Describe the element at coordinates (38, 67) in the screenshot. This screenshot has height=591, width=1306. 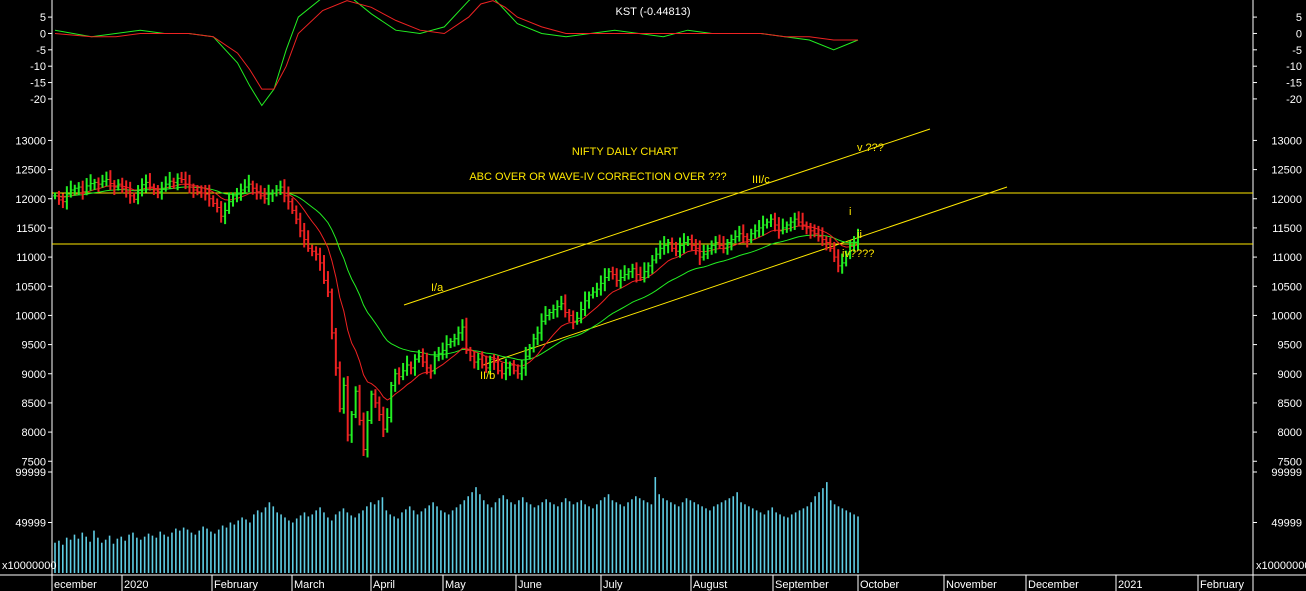
I see `kst-tick-label: -10` at that location.